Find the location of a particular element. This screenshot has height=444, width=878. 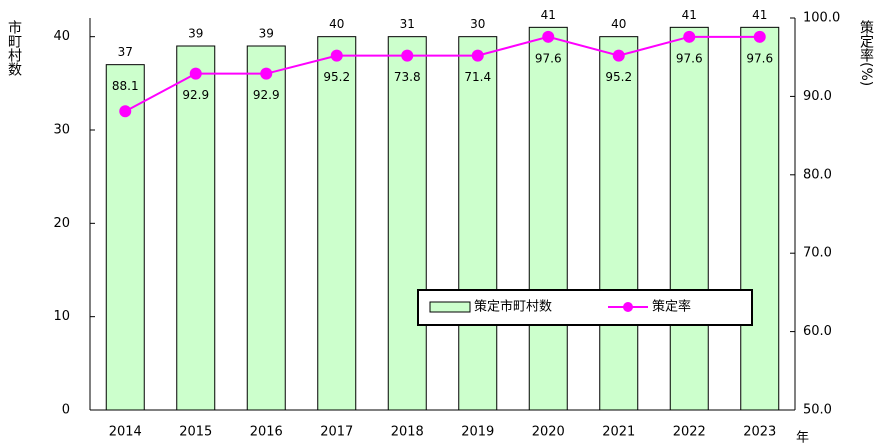

x-tick-label: 2021 is located at coordinates (618, 432).